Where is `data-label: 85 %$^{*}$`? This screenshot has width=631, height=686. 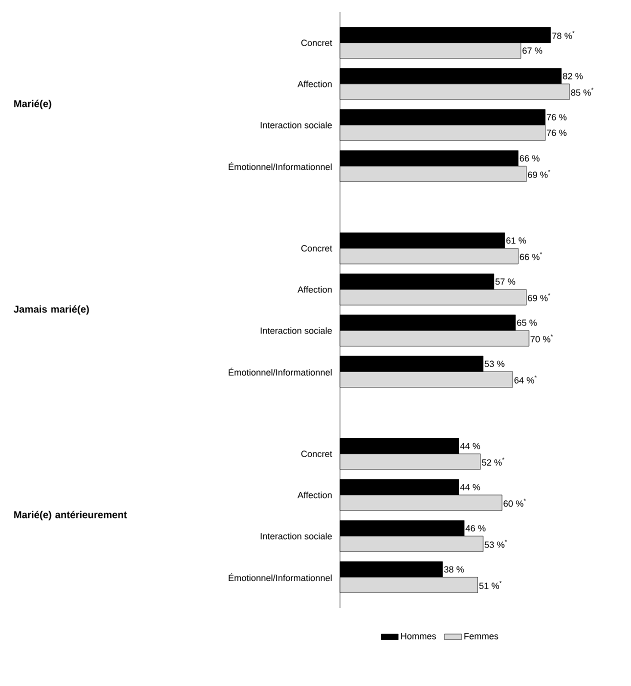
data-label: 85 %$^{*}$ is located at coordinates (582, 92).